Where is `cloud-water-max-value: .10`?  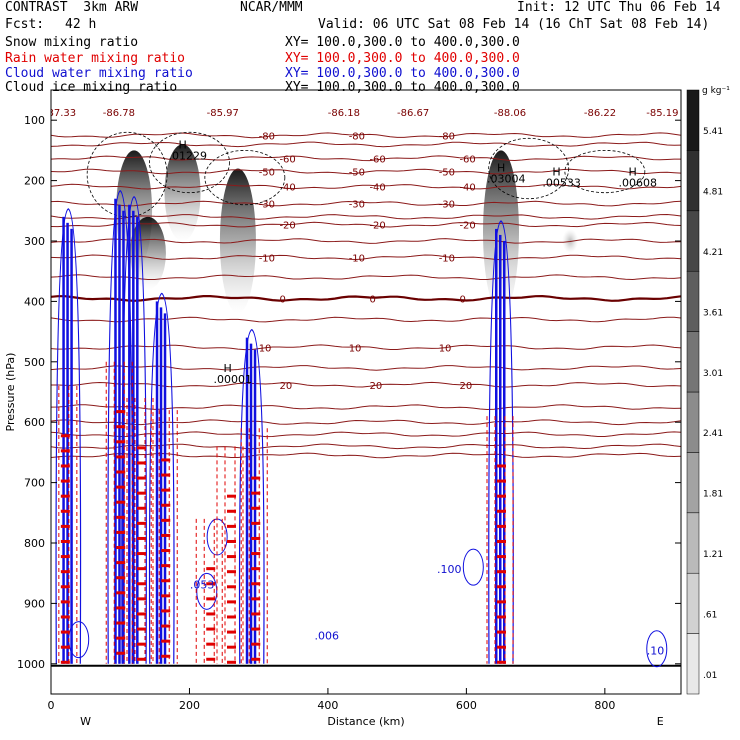 cloud-water-max-value: .10 is located at coordinates (656, 651).